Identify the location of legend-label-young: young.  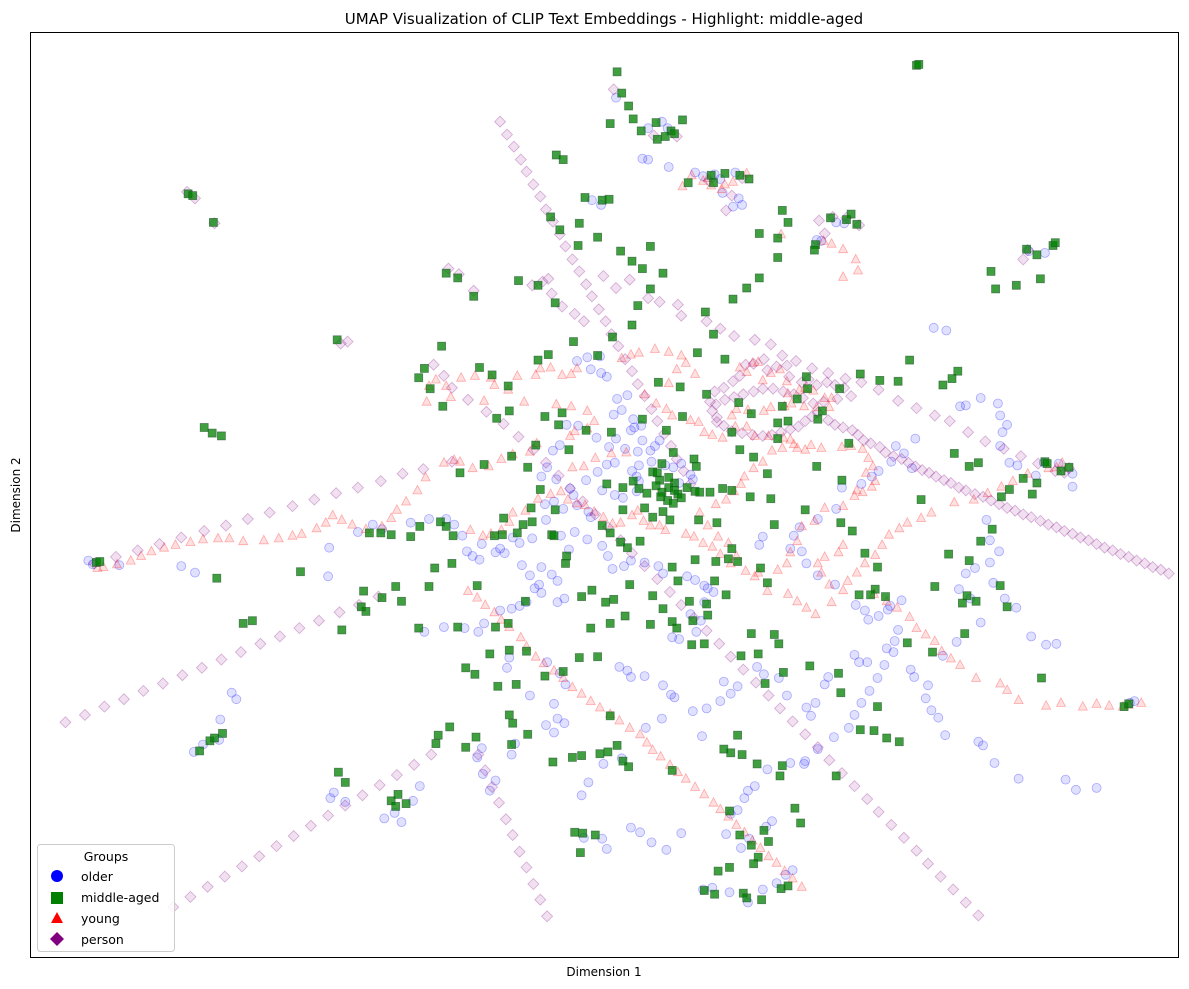
(100, 918).